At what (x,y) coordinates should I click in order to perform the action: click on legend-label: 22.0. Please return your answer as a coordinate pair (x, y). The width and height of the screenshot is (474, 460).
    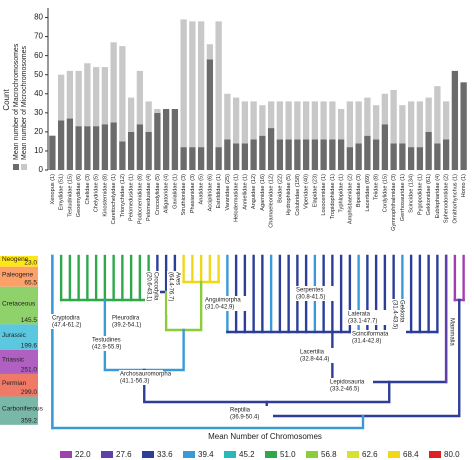
    Looking at the image, I should click on (83, 454).